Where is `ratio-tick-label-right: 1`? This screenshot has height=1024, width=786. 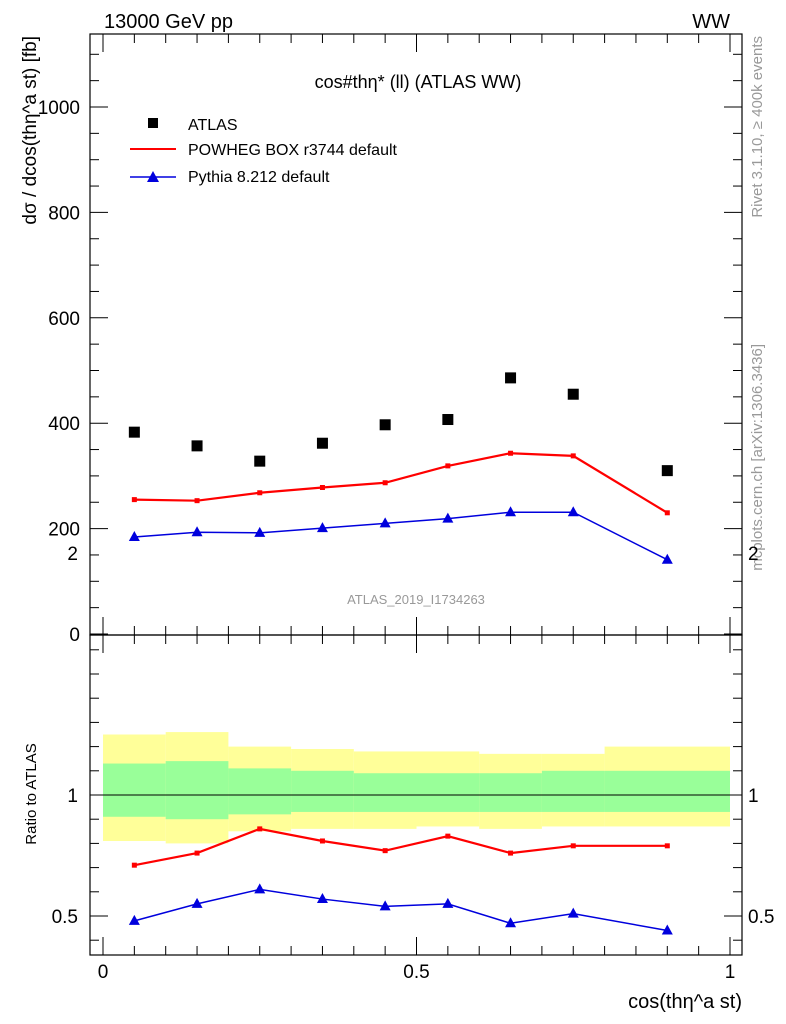 ratio-tick-label-right: 1 is located at coordinates (753, 796).